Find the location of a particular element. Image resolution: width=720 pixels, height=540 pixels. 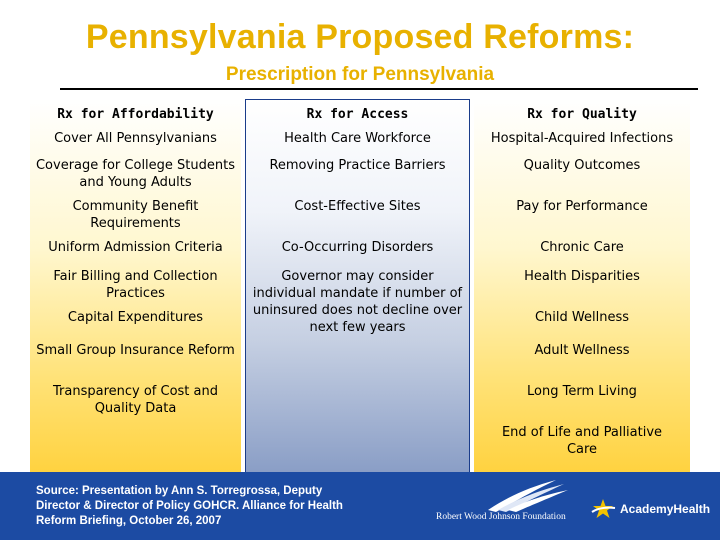

header-quality: Rx for Quality is located at coordinates (582, 114).